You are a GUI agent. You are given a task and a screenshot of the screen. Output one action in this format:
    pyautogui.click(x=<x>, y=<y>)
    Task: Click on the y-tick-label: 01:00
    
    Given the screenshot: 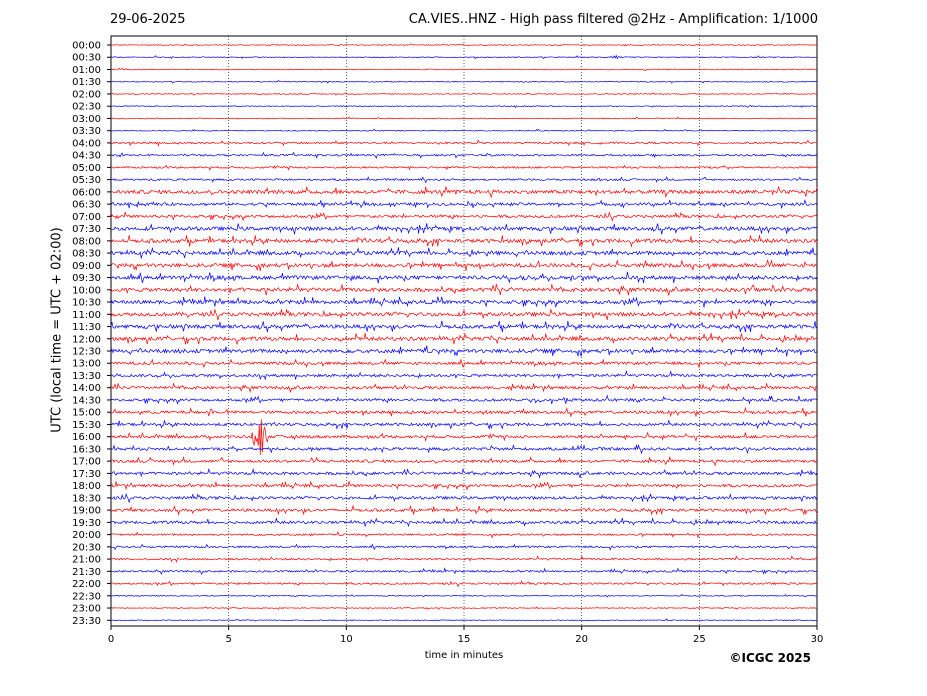 What is the action you would take?
    pyautogui.click(x=86, y=70)
    